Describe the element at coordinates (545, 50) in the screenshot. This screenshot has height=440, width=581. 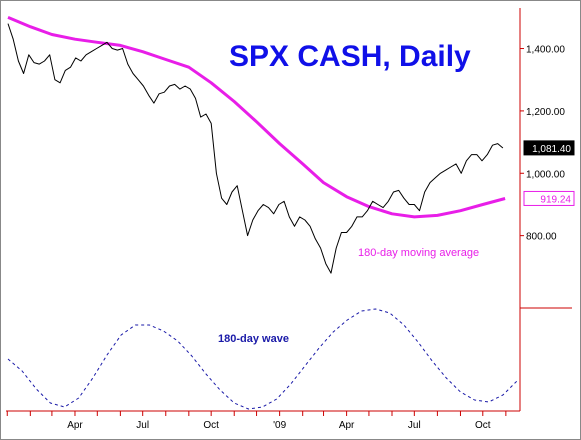
I see `y-tick-label: 1,400.00` at that location.